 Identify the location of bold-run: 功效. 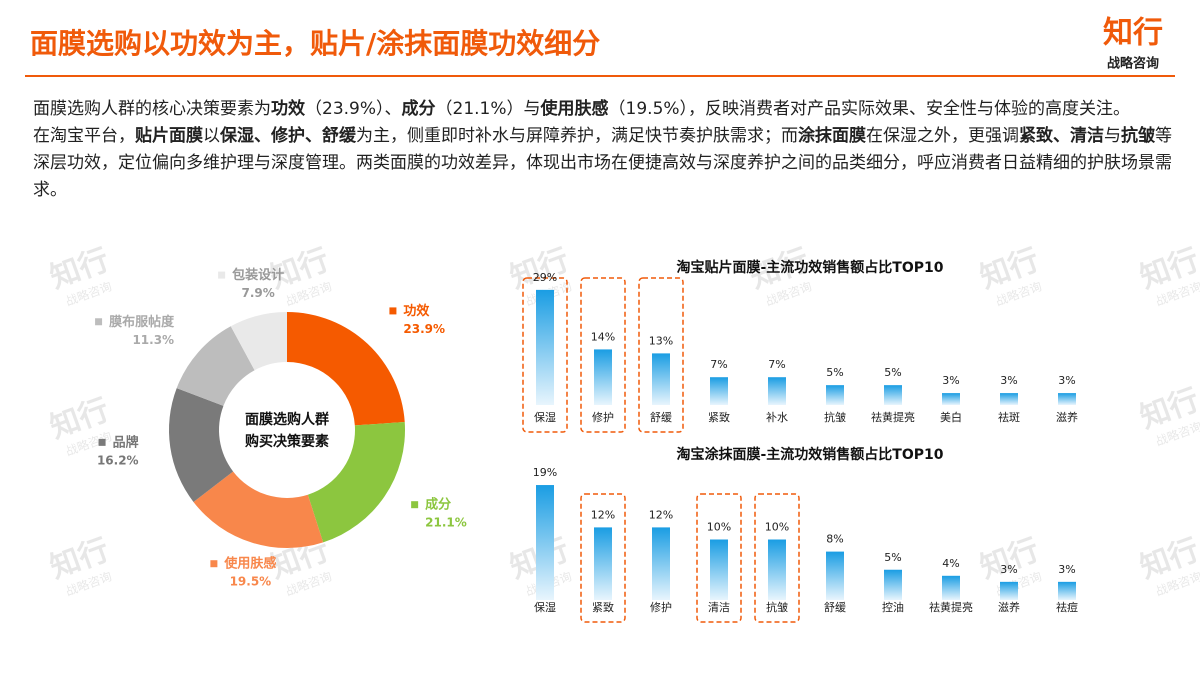
(288, 109).